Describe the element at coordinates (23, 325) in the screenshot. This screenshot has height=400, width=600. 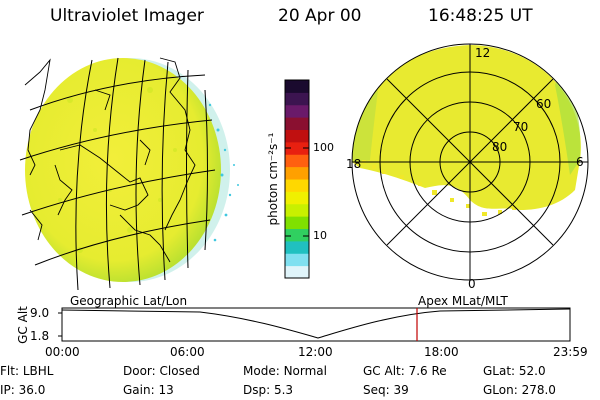
I see `timeline-axis-title: GC Alt` at that location.